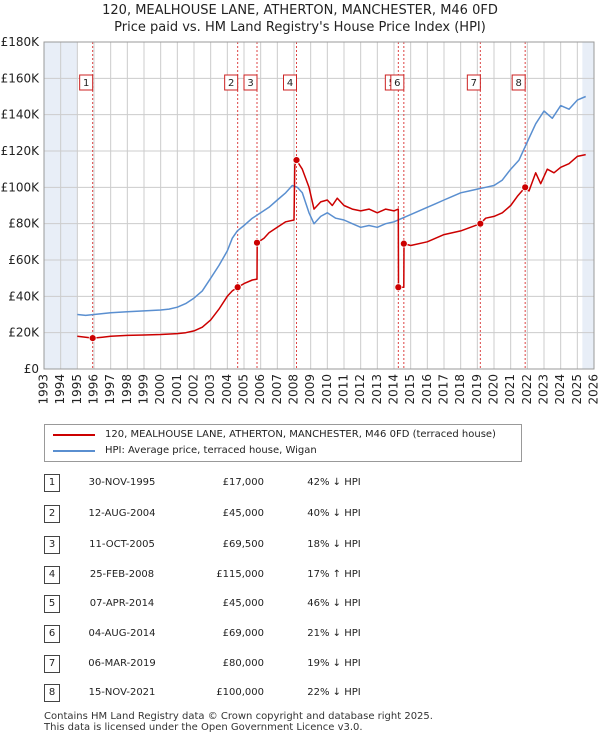 This screenshot has height=740, width=600. What do you see at coordinates (593, 389) in the screenshot?
I see `x-tick-label: 2026` at bounding box center [593, 389].